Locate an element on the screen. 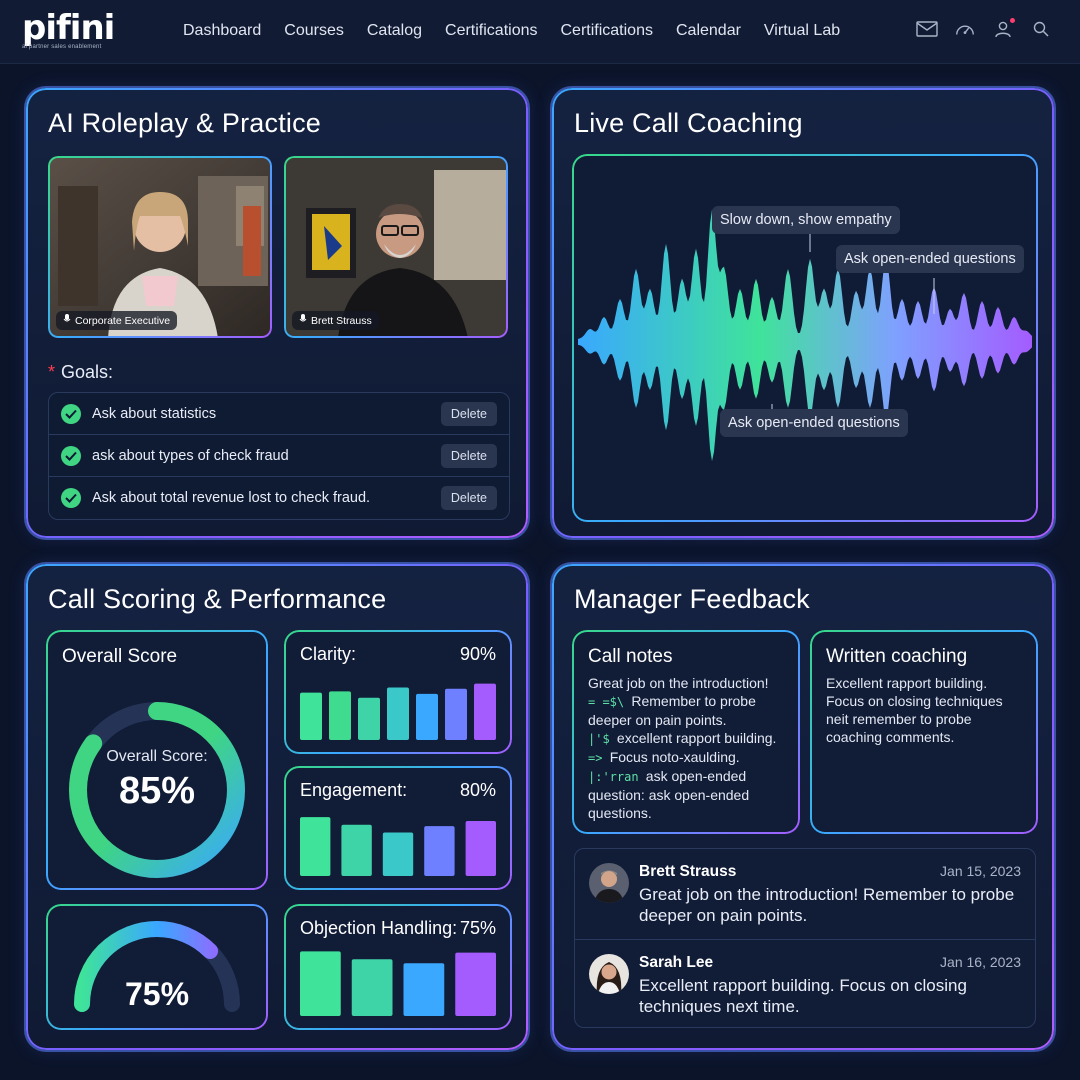  comment-author: Sarah Lee is located at coordinates (676, 962).